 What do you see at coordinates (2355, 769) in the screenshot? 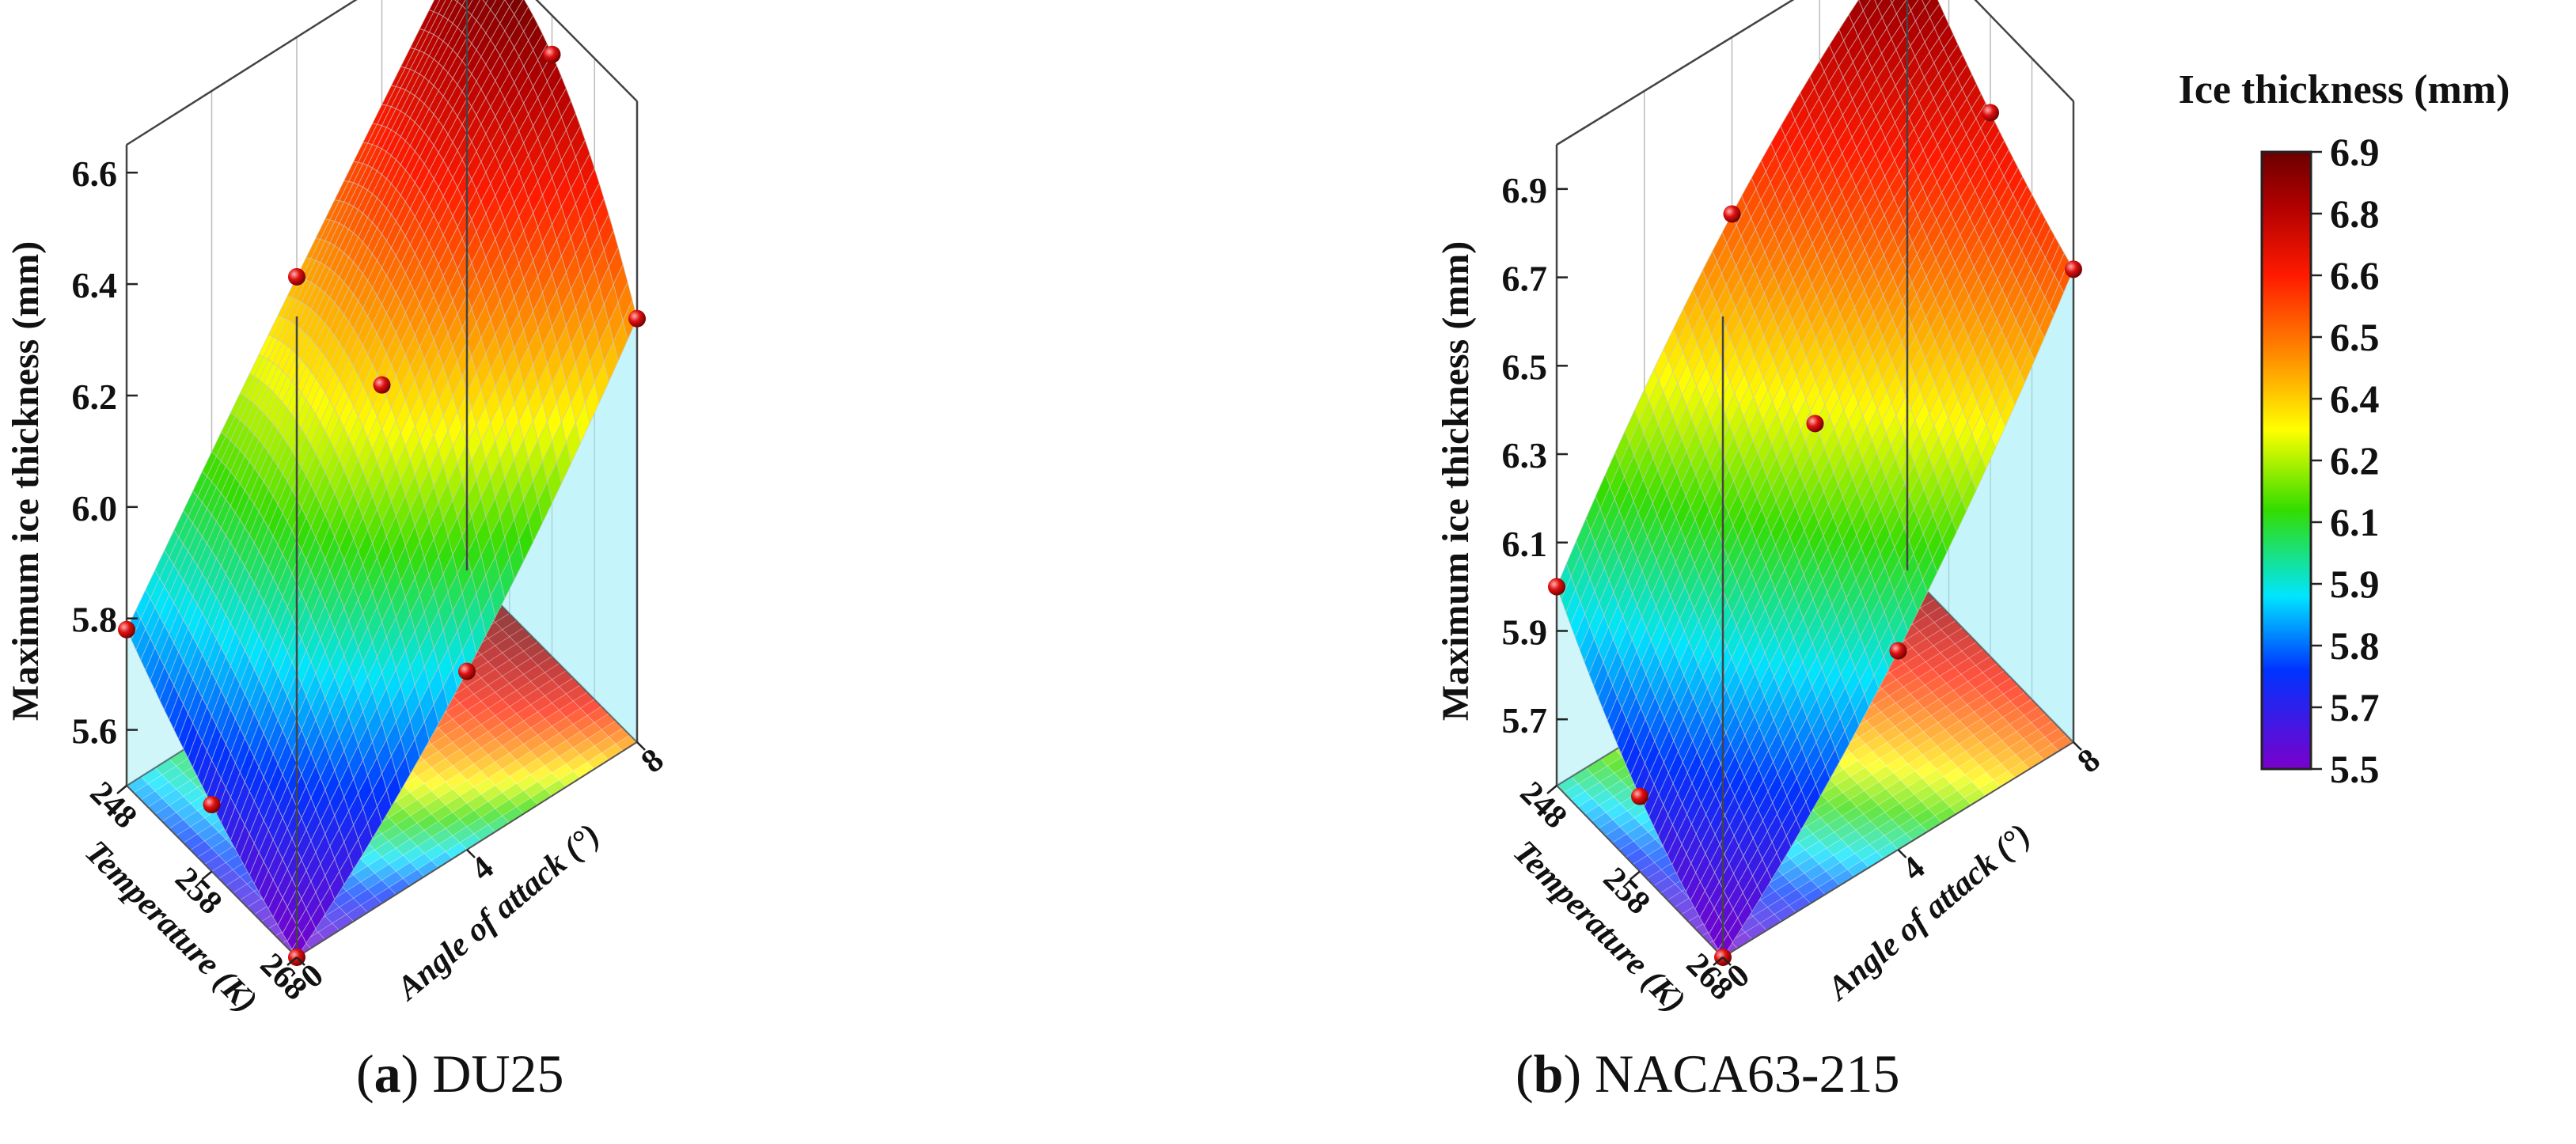
I see `colorbar-tick-label: 5.5` at bounding box center [2355, 769].